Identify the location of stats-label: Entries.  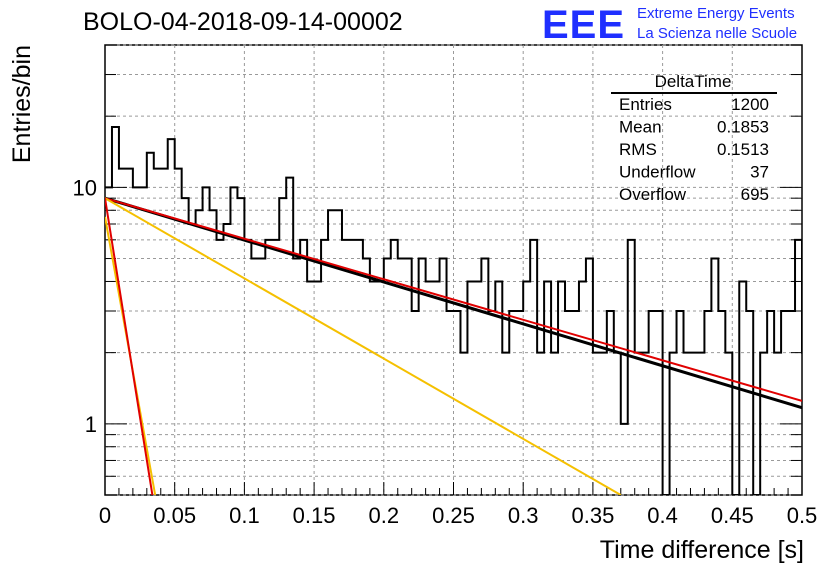
(645, 104).